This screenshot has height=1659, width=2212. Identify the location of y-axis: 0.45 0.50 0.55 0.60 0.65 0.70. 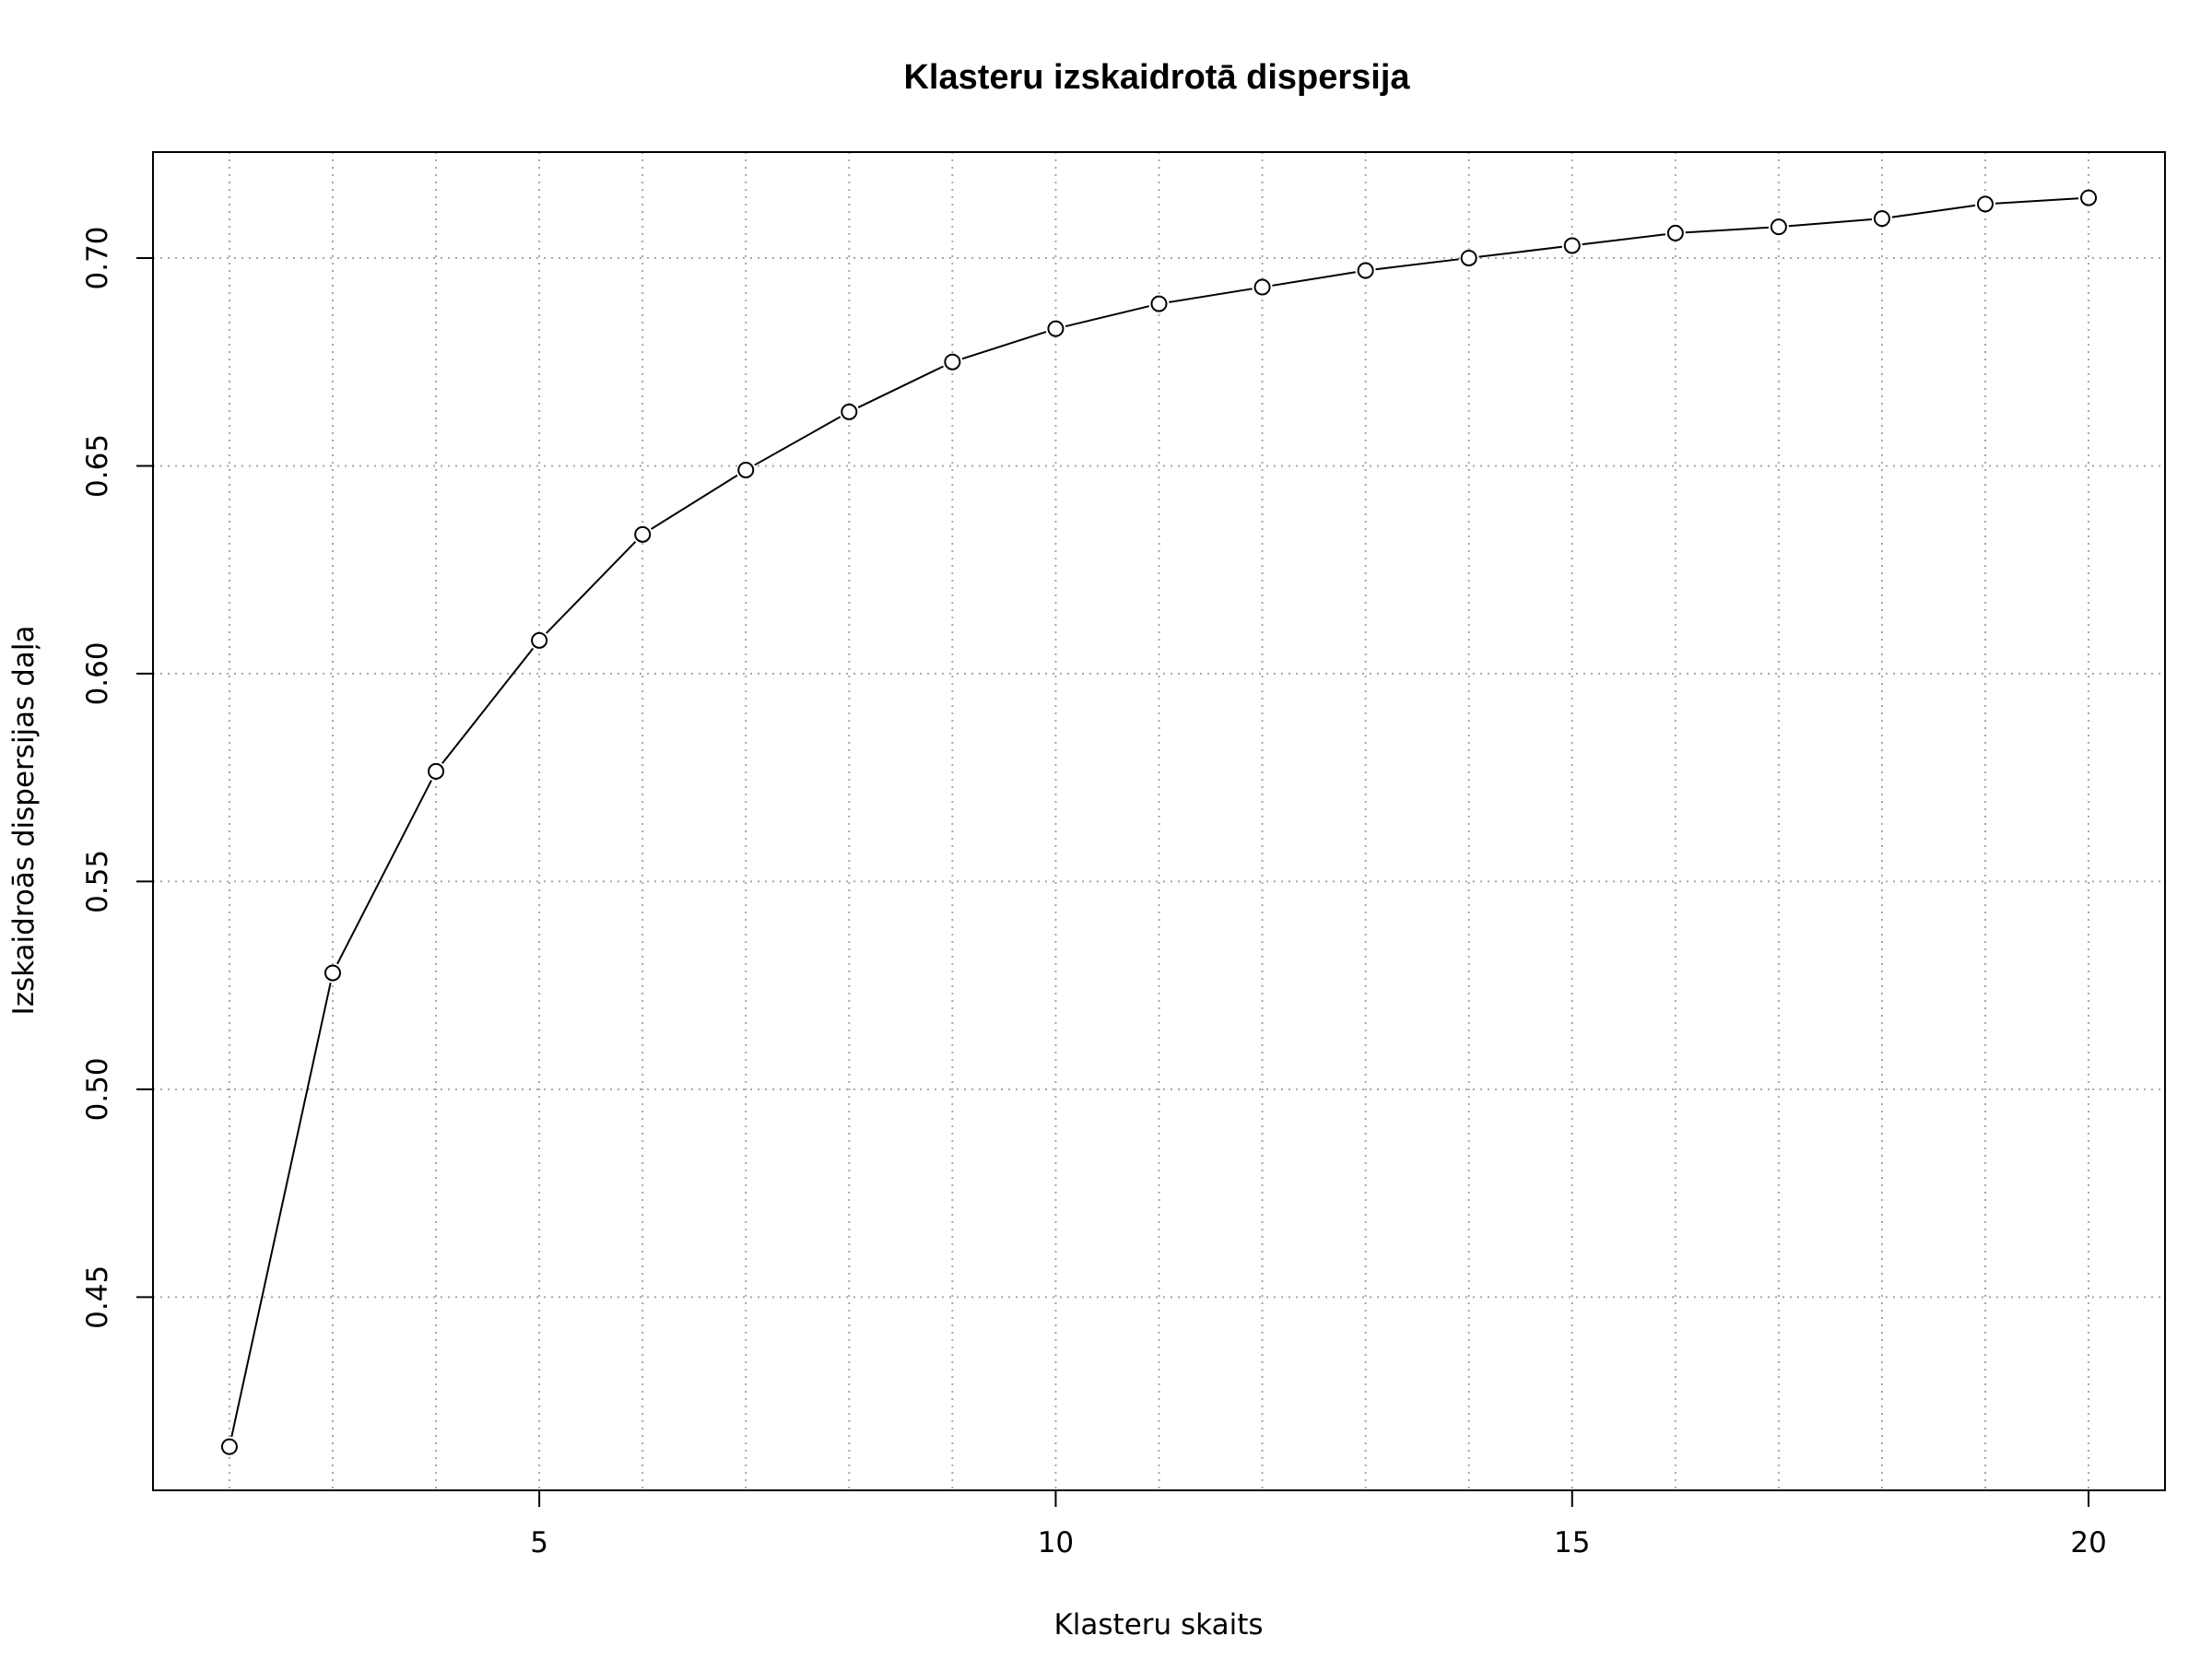
(117, 777).